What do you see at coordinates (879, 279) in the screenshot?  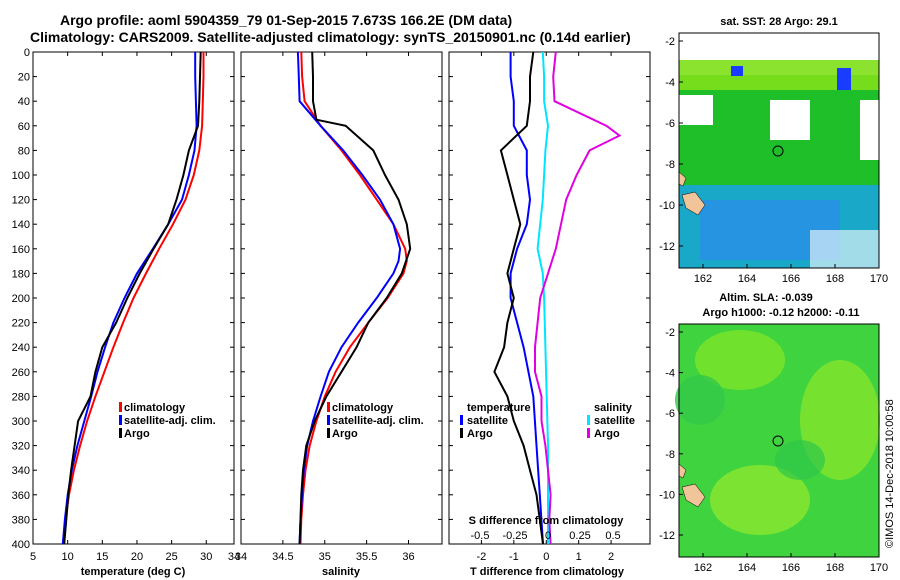 I see `map-x-tick-label: 170` at bounding box center [879, 279].